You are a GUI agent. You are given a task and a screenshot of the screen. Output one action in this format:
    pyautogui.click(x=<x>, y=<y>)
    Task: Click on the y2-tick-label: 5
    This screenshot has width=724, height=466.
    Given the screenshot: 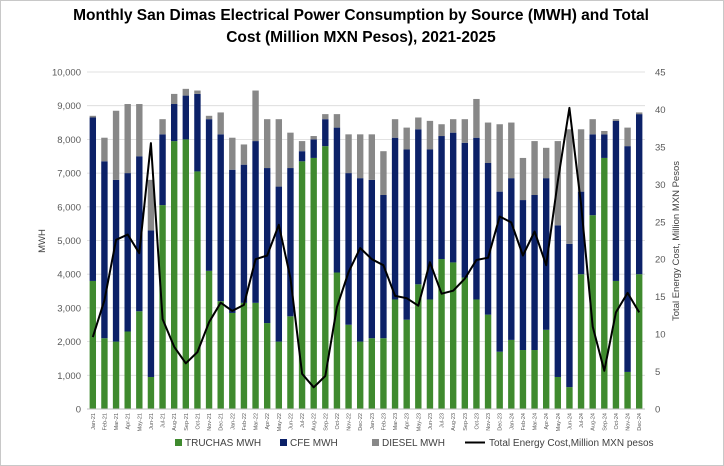 What is the action you would take?
    pyautogui.click(x=657, y=372)
    